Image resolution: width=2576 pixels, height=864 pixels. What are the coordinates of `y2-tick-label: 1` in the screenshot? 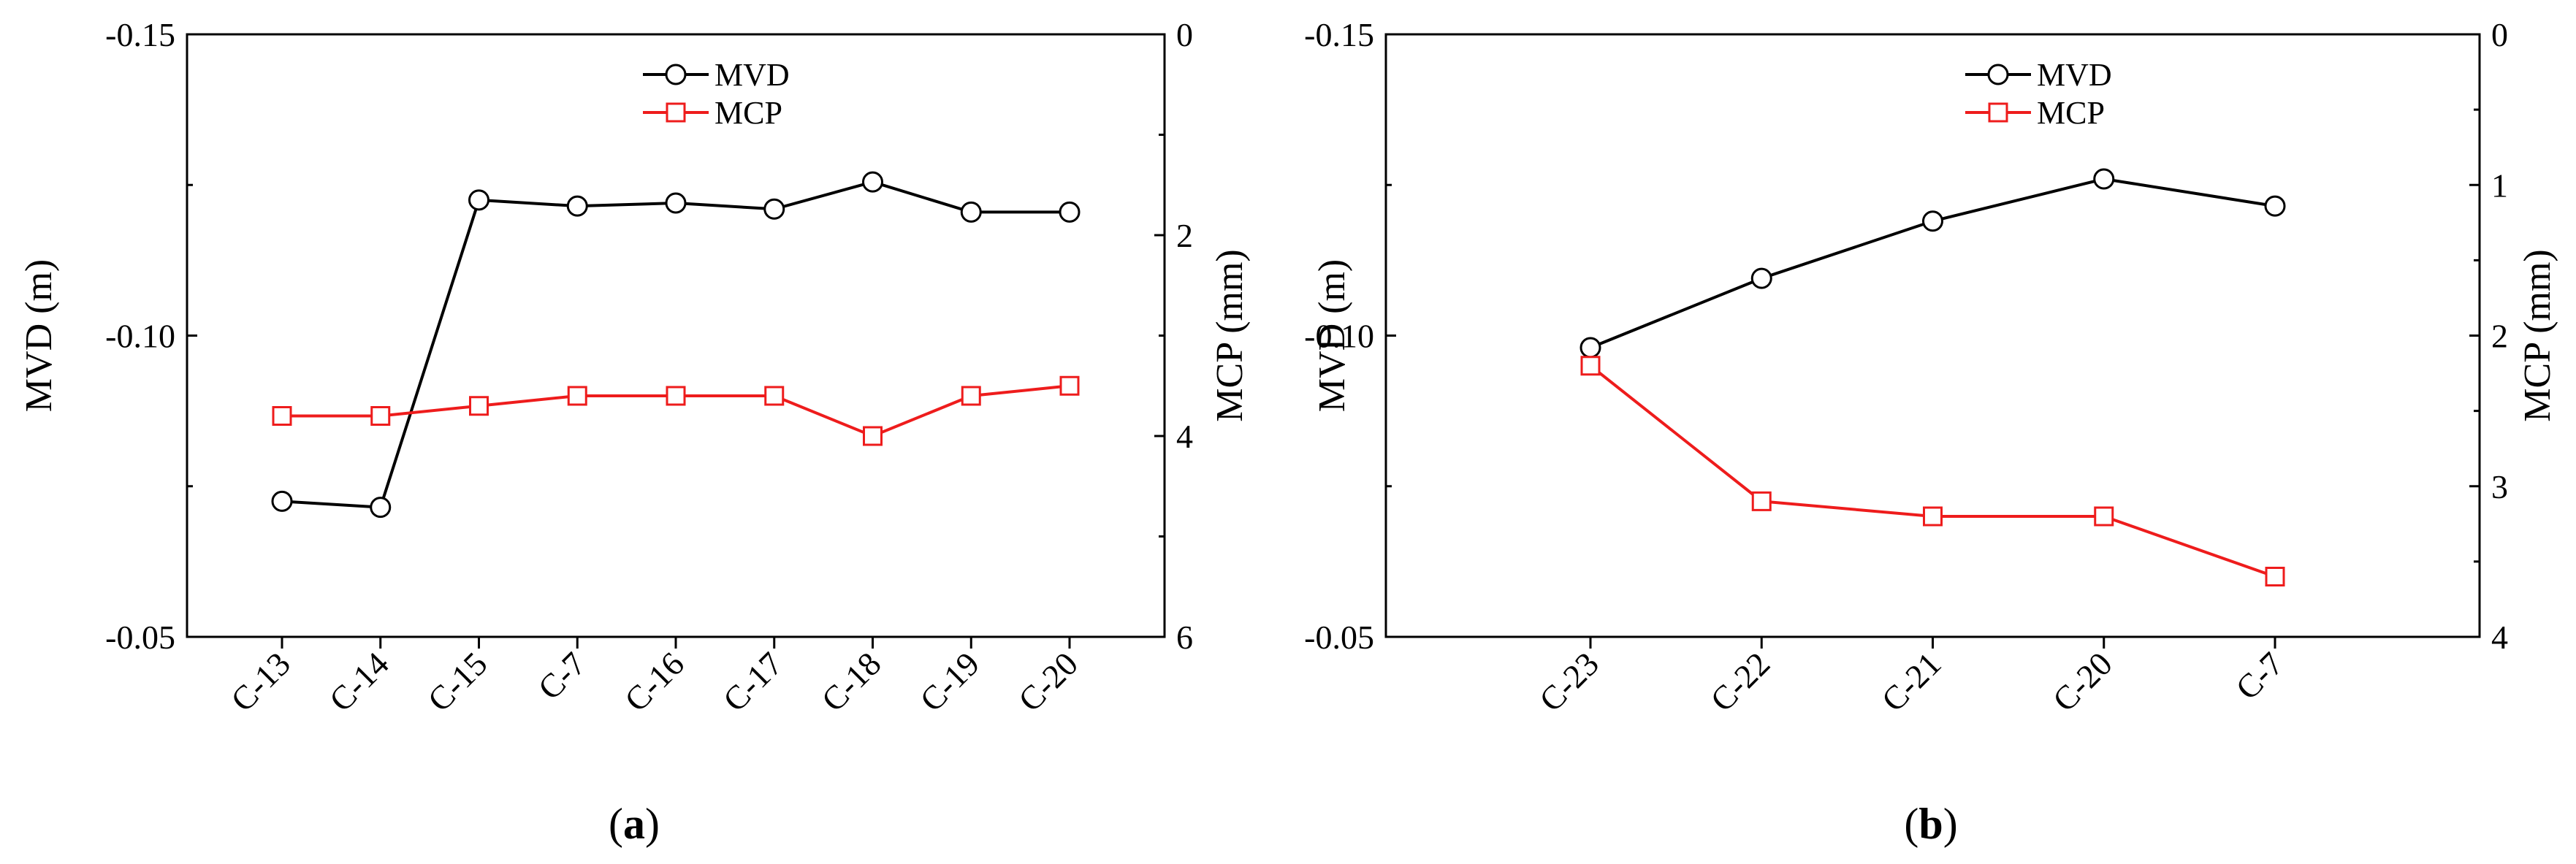 It's located at (2499, 186).